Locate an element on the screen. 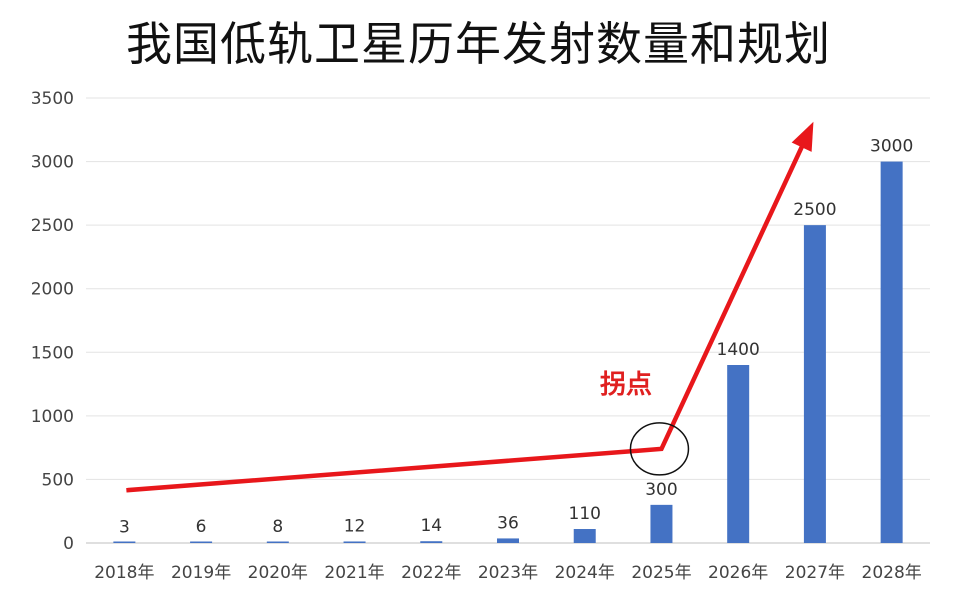  y-tick-label: 1500 is located at coordinates (52, 353).